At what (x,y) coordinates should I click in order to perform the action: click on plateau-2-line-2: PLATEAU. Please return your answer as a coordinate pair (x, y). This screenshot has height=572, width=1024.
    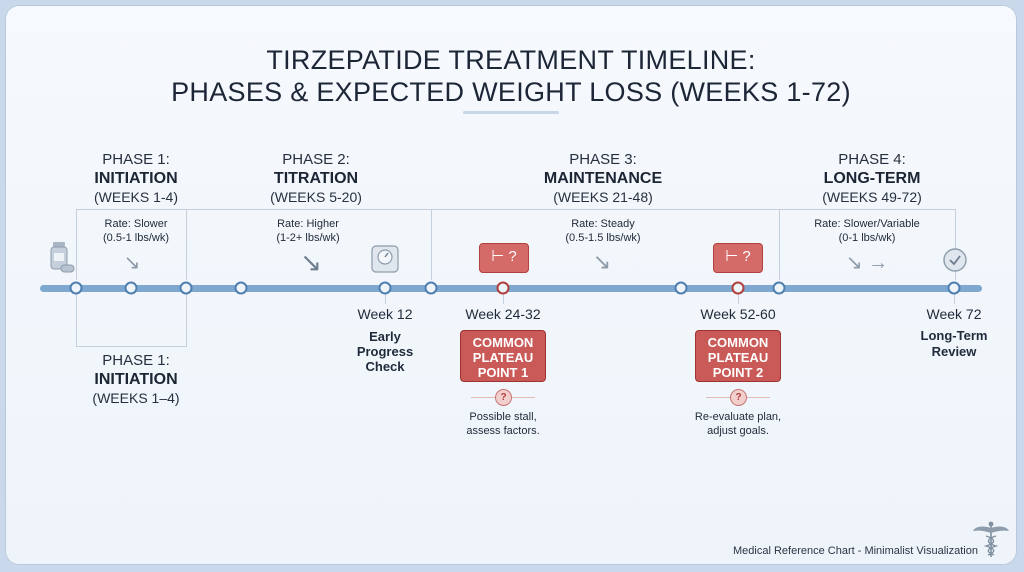
    Looking at the image, I should click on (738, 357).